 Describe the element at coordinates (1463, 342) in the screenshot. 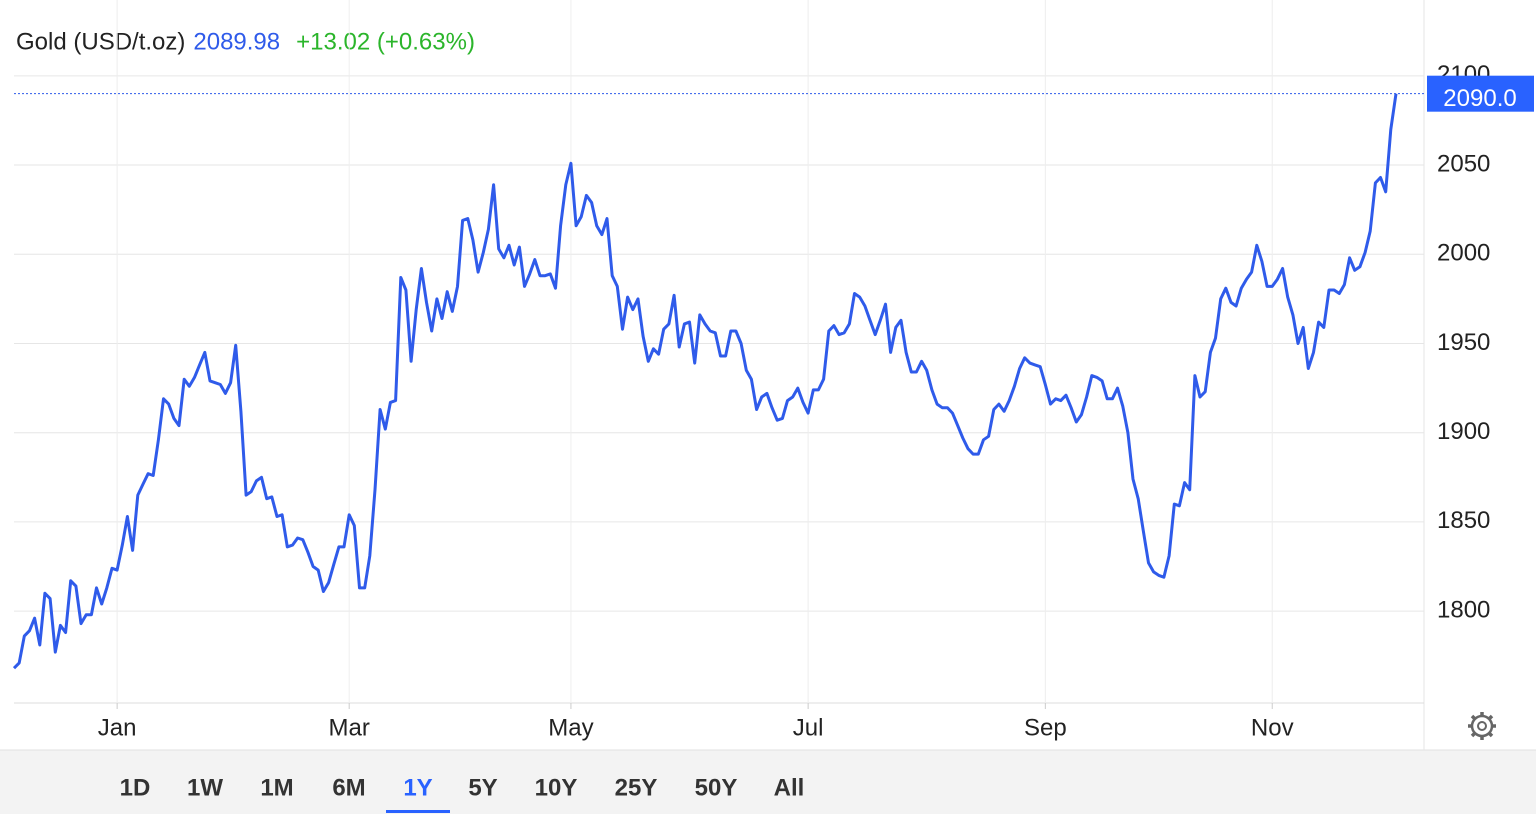

I see `y-tick-label: 1950` at that location.